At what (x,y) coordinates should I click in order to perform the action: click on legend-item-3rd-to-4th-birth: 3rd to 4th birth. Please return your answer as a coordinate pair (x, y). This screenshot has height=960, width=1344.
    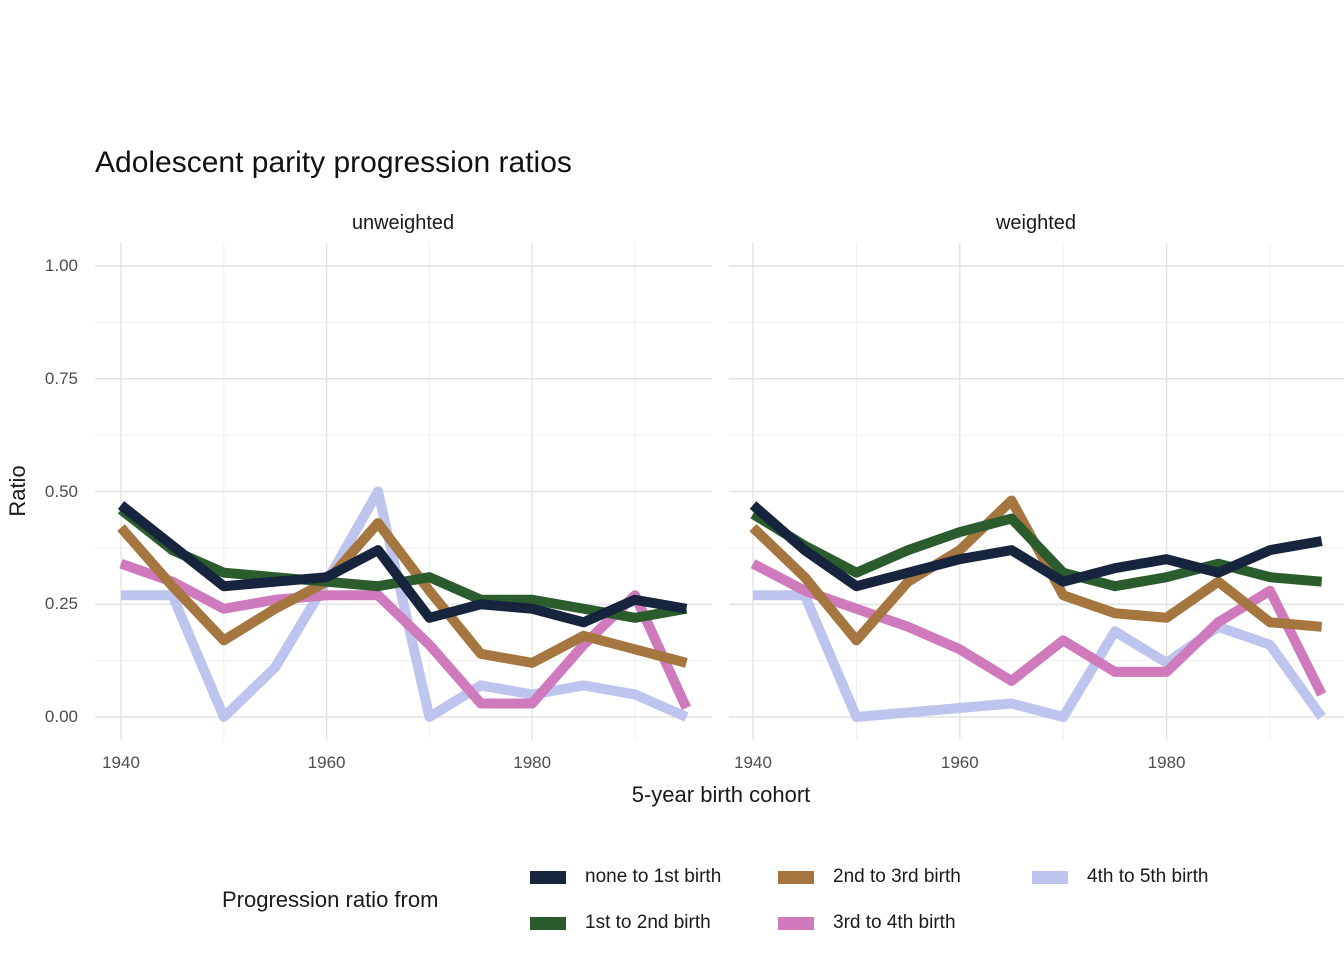
    Looking at the image, I should click on (867, 923).